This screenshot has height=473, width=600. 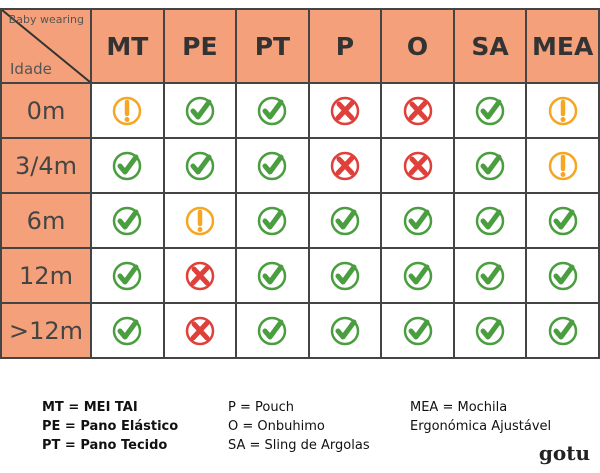 I want to click on legend-item: PE = Pano Elástico, so click(x=110, y=426).